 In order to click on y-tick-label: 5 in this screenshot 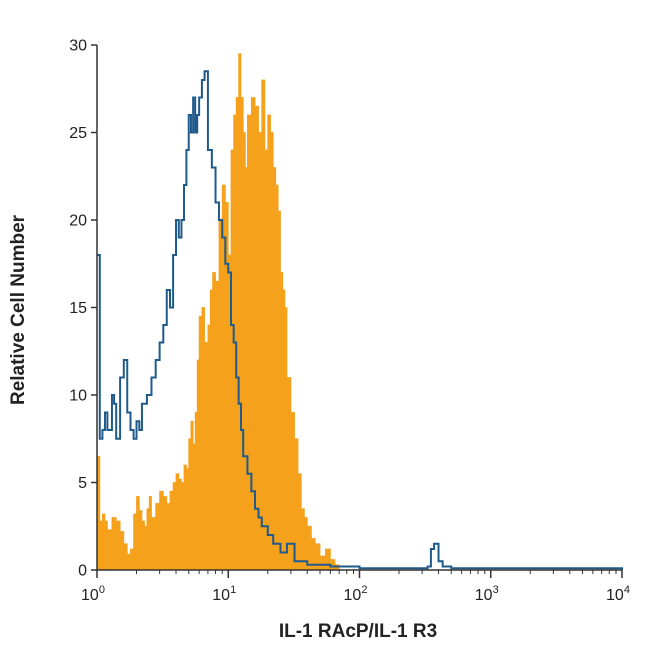, I will do `click(82, 483)`.